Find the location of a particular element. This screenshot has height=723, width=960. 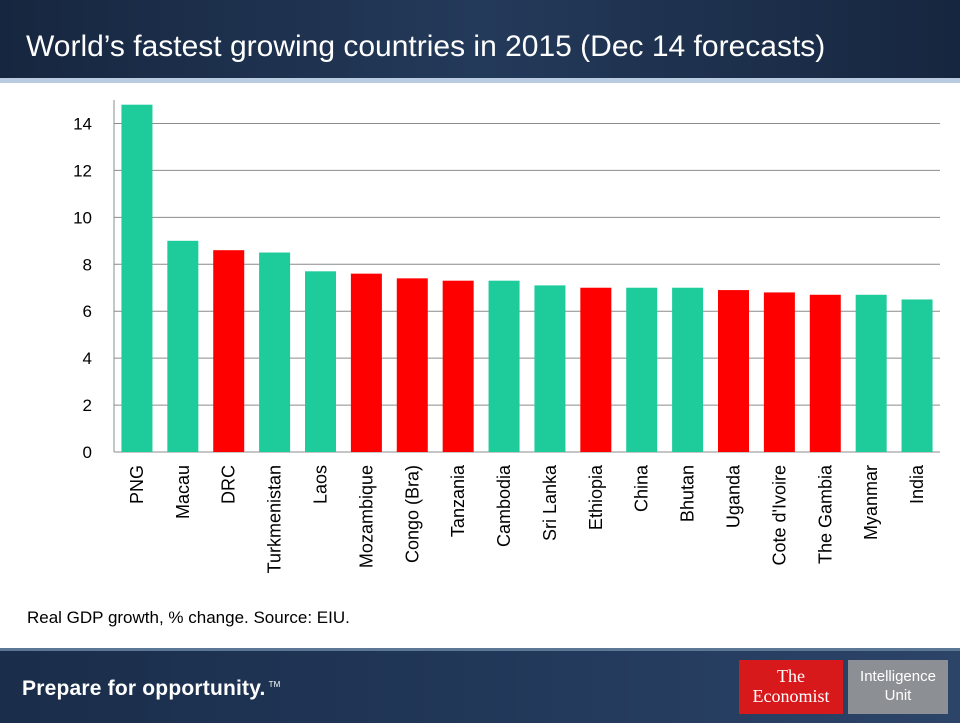

bar-india is located at coordinates (917, 375).